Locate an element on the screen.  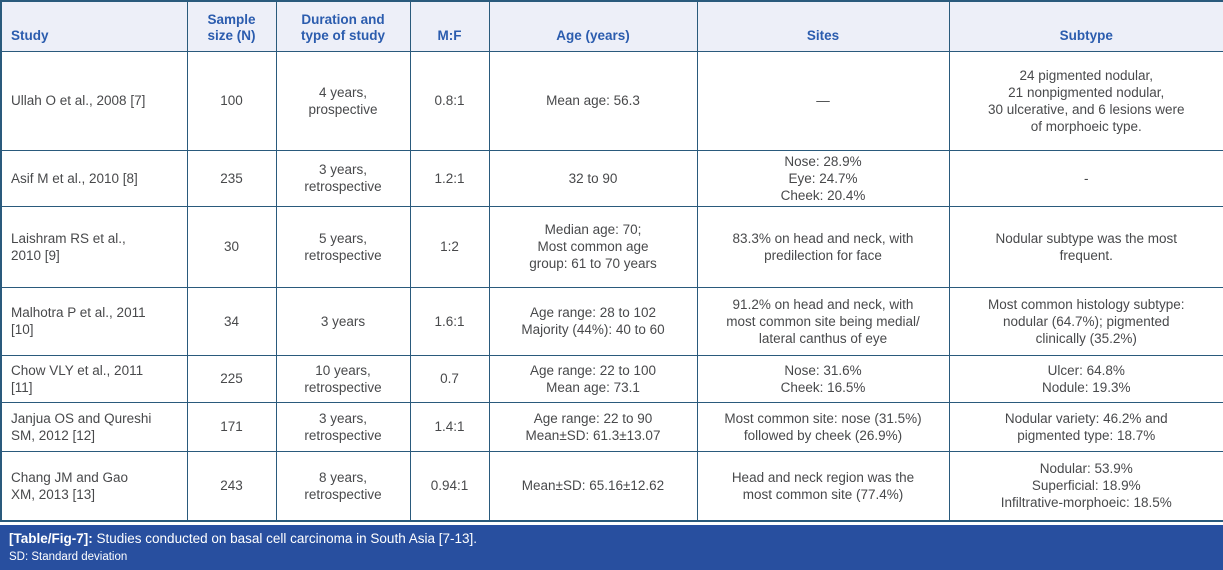
caption-label: [Table/Fig-7]: is located at coordinates (51, 538).